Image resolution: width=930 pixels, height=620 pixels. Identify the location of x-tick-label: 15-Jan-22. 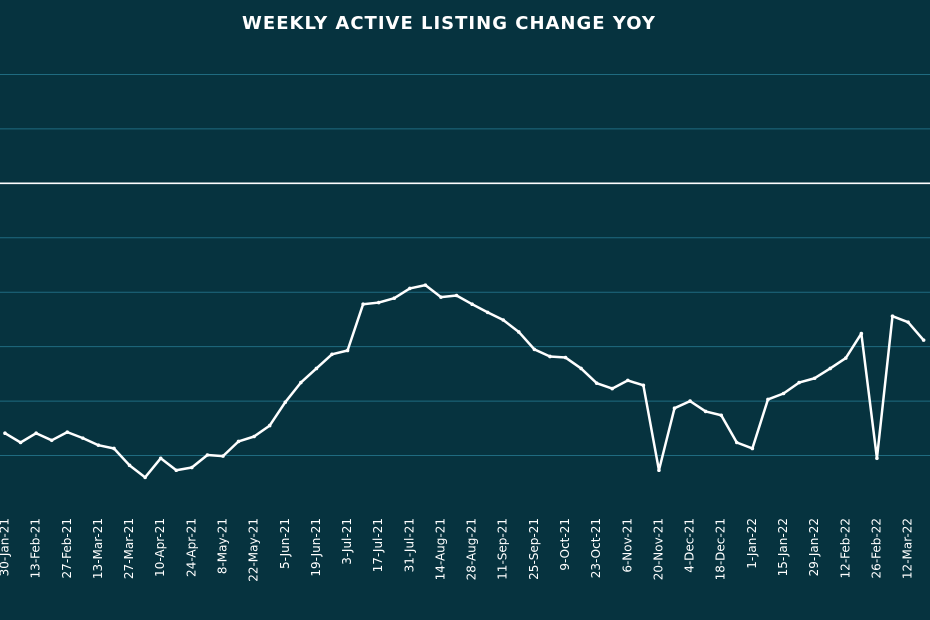
(783, 547).